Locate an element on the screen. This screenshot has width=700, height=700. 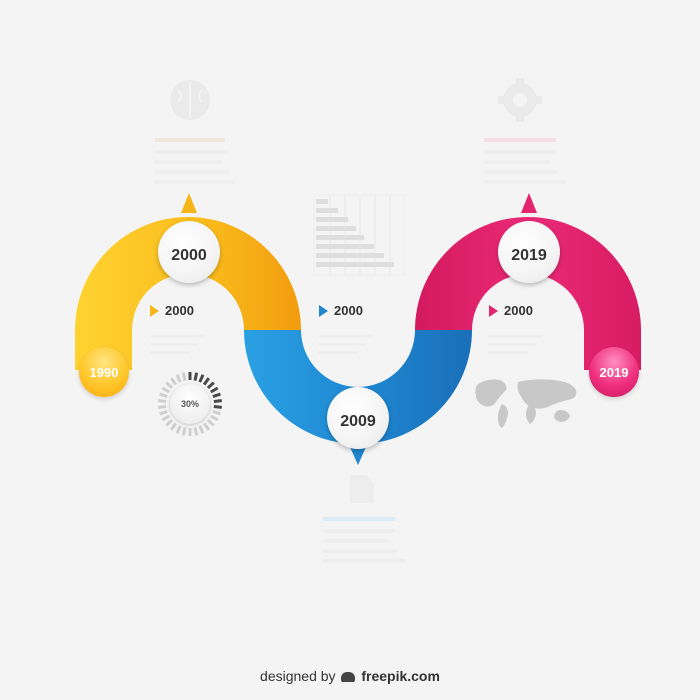
progress-gauge is located at coordinates (190, 404).